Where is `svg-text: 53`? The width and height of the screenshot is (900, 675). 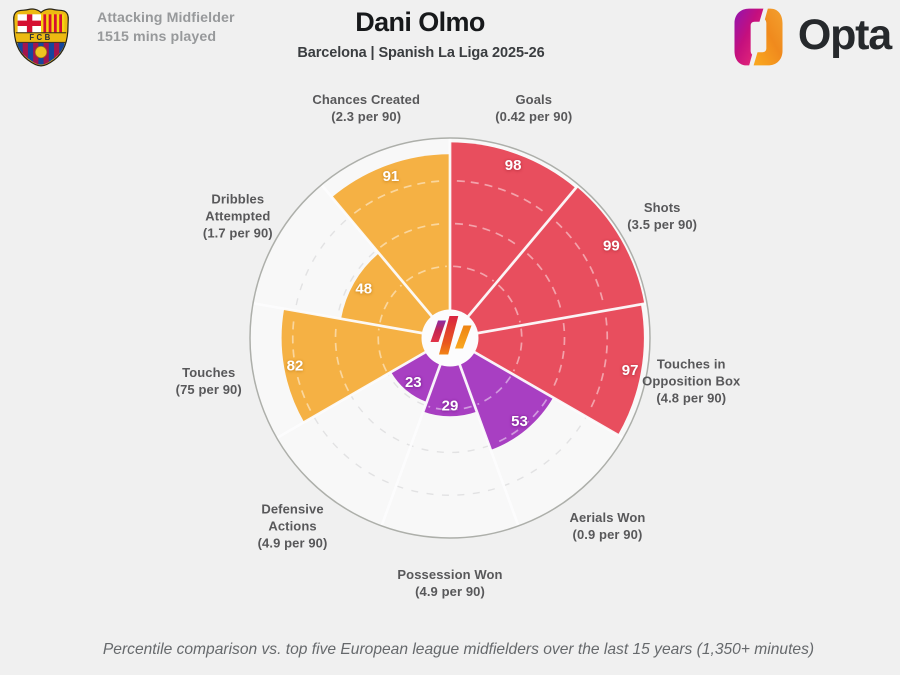
svg-text: 53 is located at coordinates (519, 421).